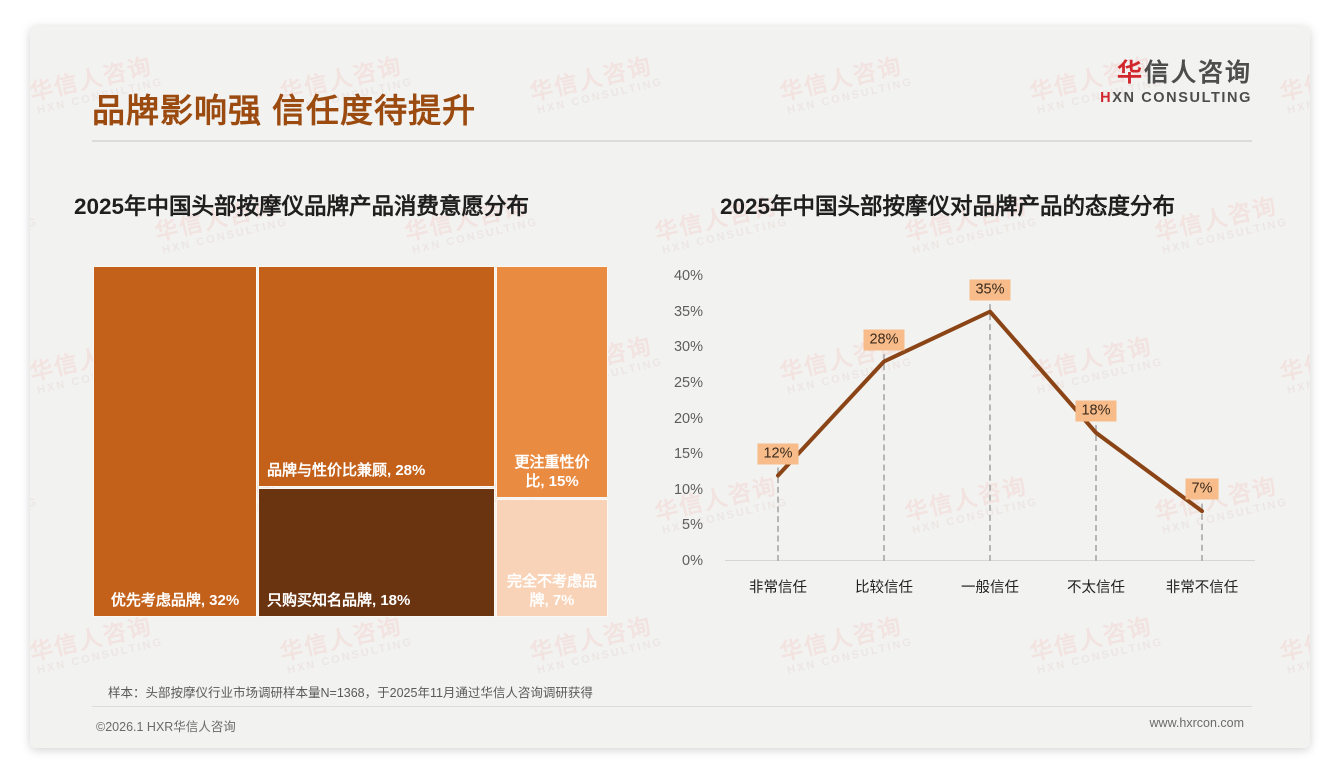 This screenshot has width=1340, height=780. Describe the element at coordinates (670, 86) in the screenshot. I see `slide-header: 品牌影响强 信任度待提升 华信人咨询 HXN CONSULTING` at that location.